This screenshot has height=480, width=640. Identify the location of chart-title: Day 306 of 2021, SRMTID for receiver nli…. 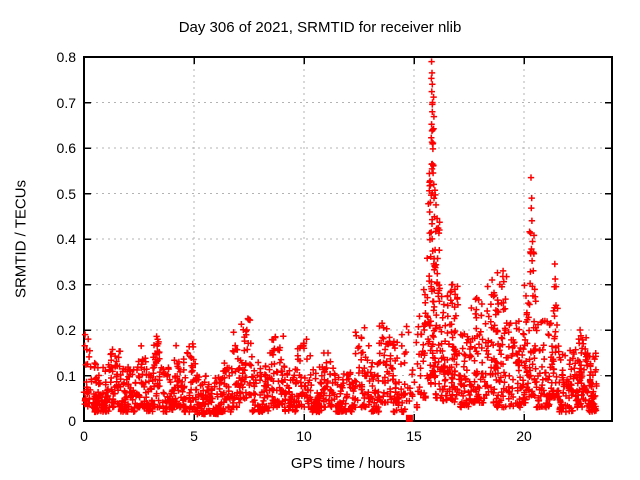
(320, 27).